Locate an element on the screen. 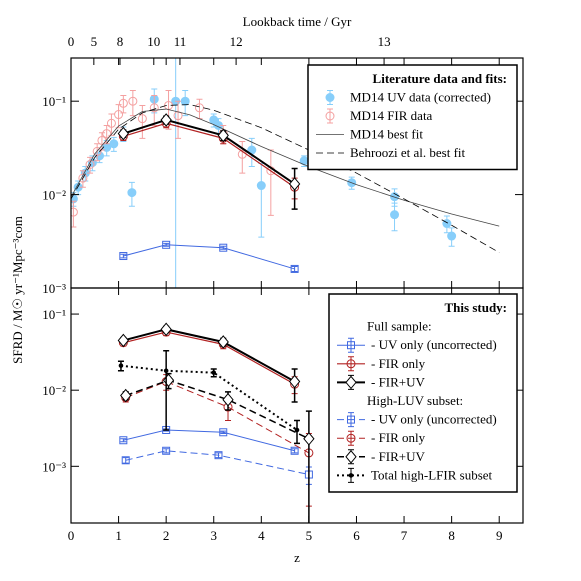  legend-title: This study: is located at coordinates (476, 307).